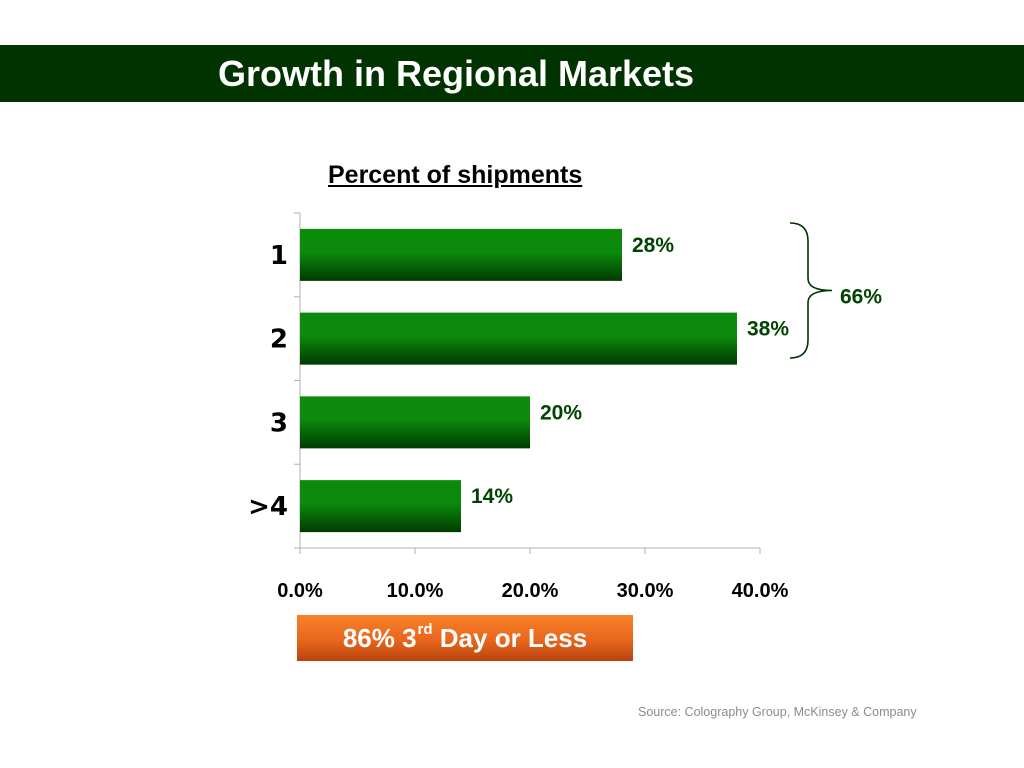  I want to click on category-label: 3, so click(279, 423).